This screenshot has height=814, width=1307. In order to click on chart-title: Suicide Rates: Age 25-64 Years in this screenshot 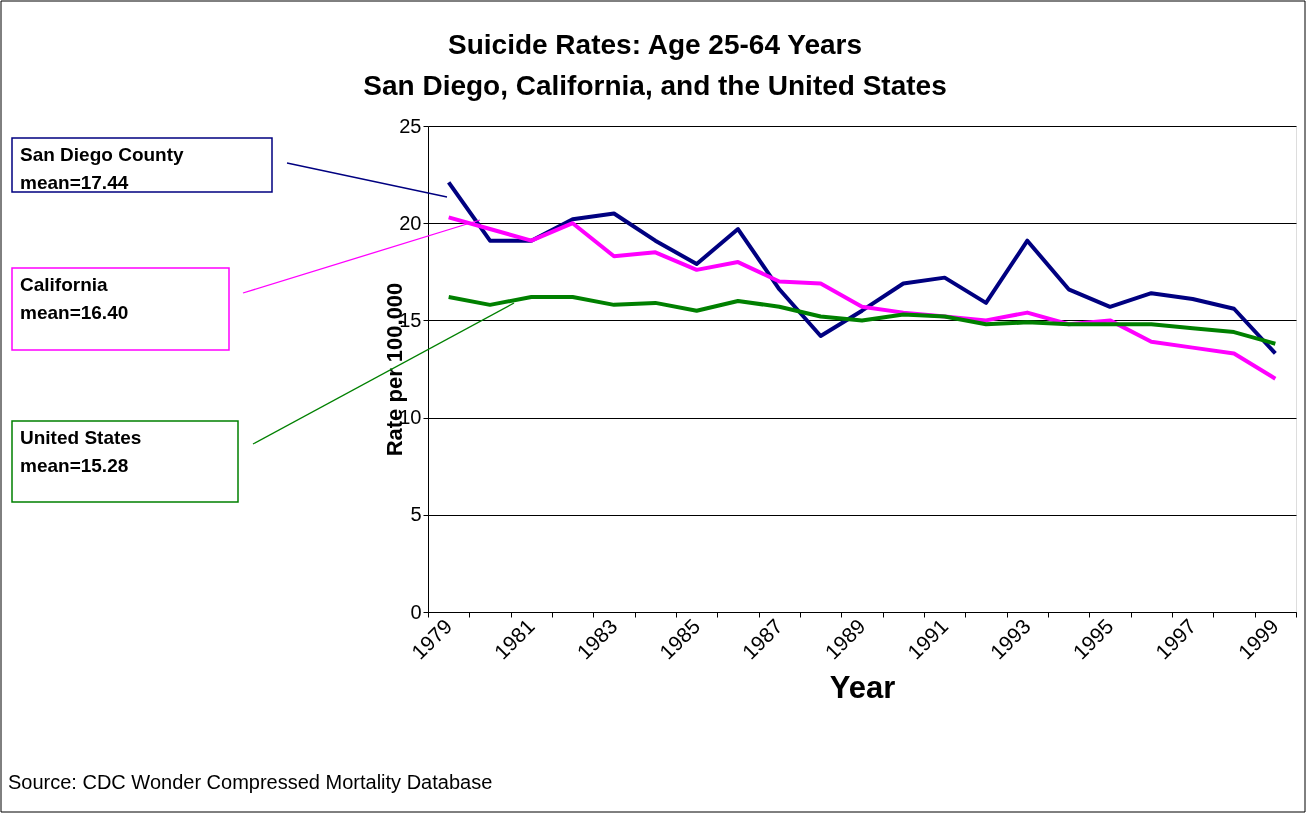, I will do `click(655, 44)`.